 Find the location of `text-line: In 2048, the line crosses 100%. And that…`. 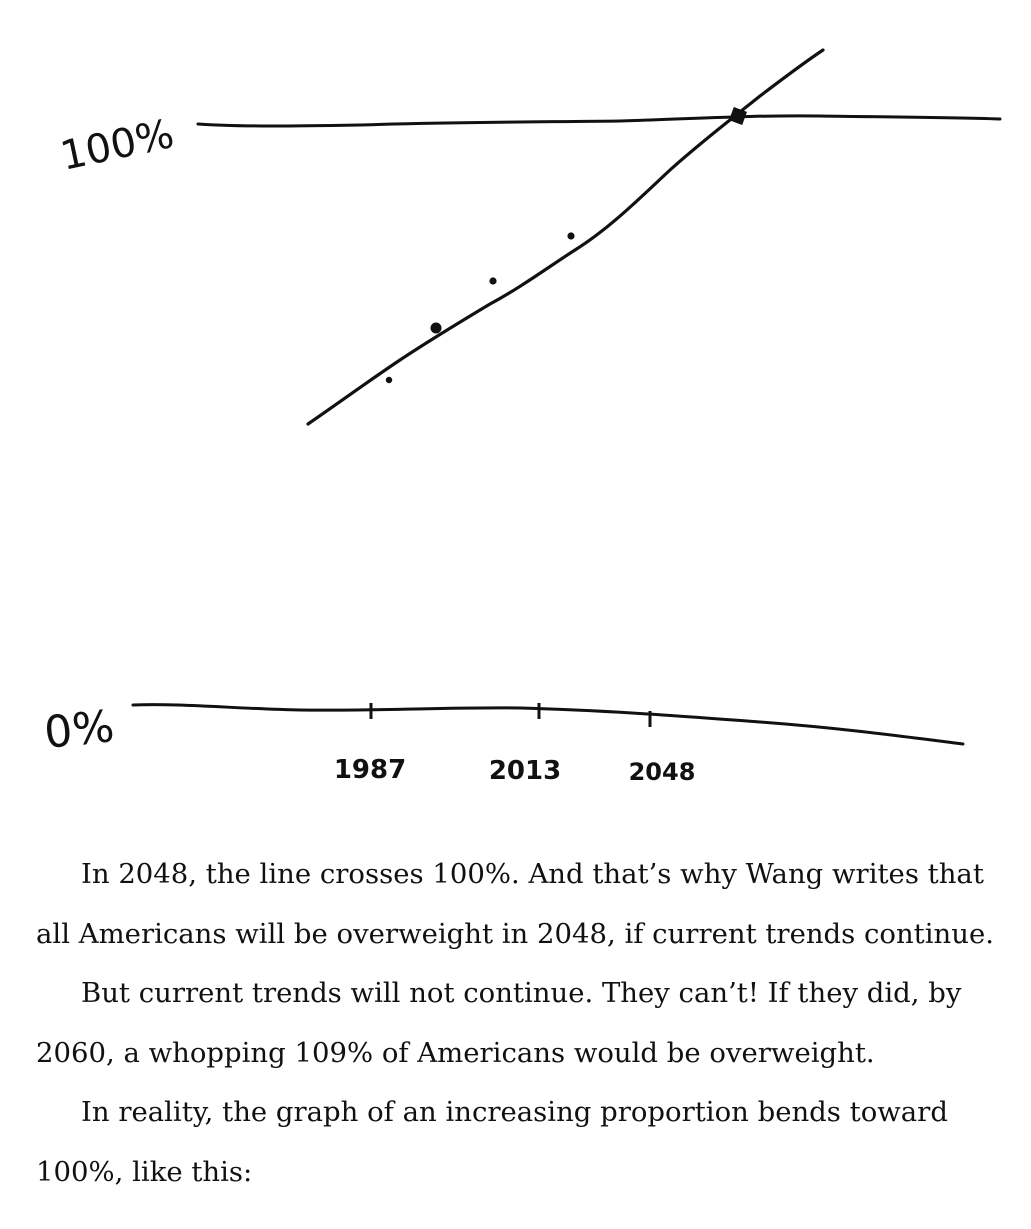

text-line: In 2048, the line crosses 100%. And that… is located at coordinates (532, 874).